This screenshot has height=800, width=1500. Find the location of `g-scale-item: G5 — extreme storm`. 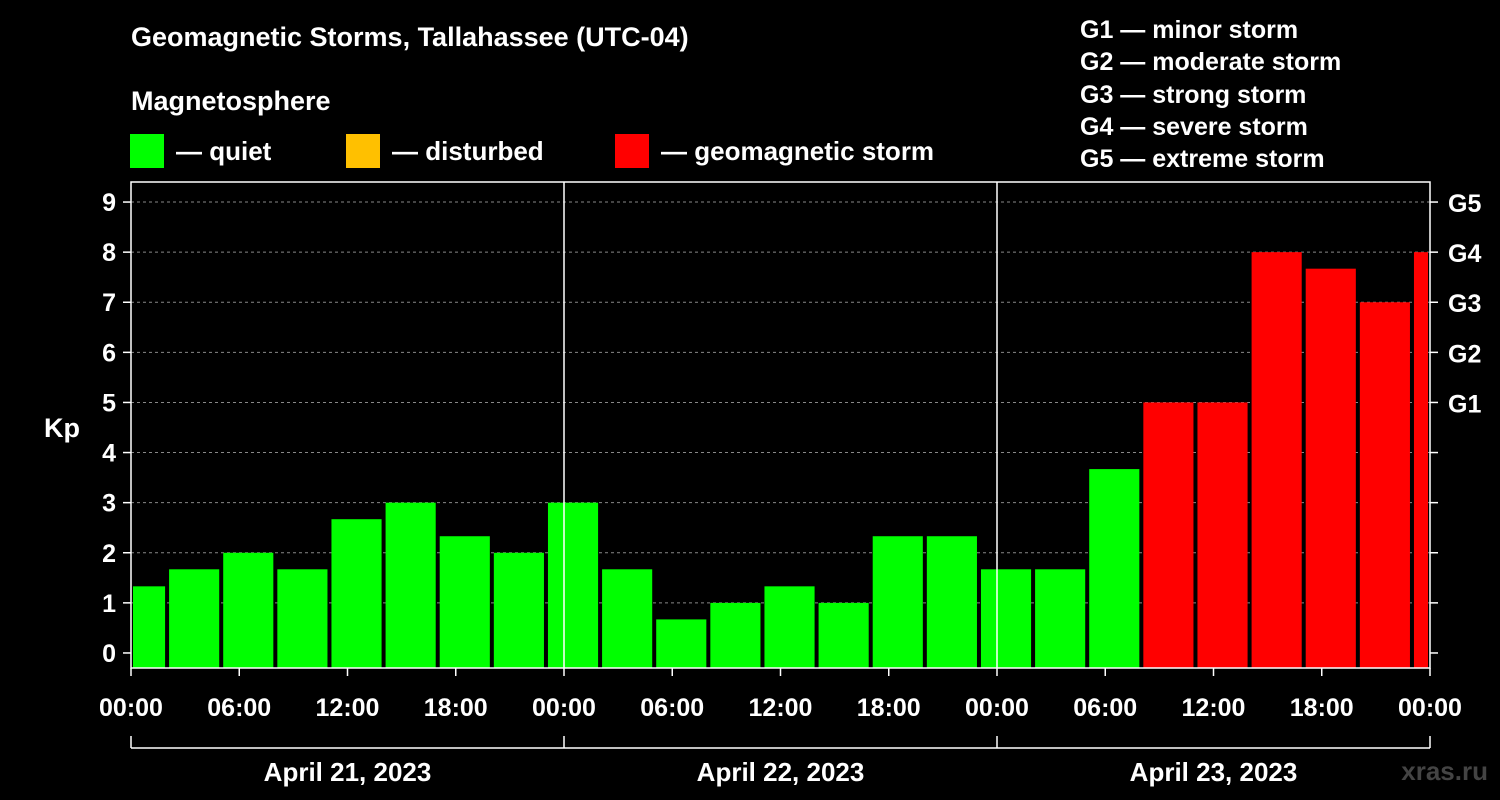

g-scale-item: G5 — extreme storm is located at coordinates (1202, 159).